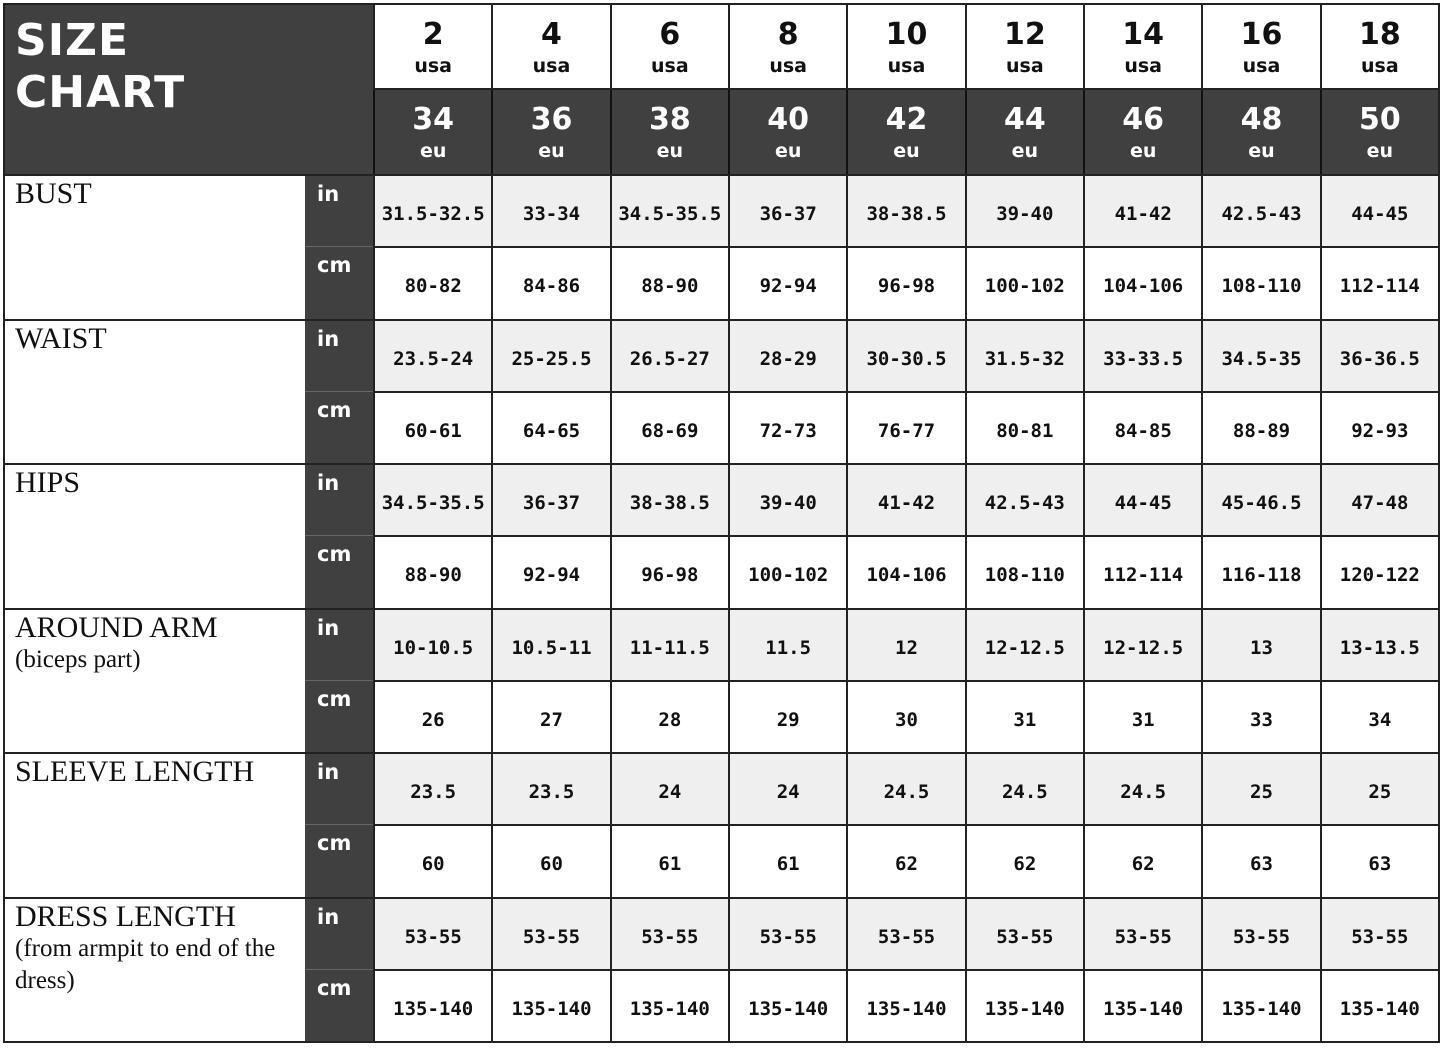 The image size is (1445, 1054). Describe the element at coordinates (1142, 354) in the screenshot. I see `measurement-cell-in: 33-33.5` at that location.